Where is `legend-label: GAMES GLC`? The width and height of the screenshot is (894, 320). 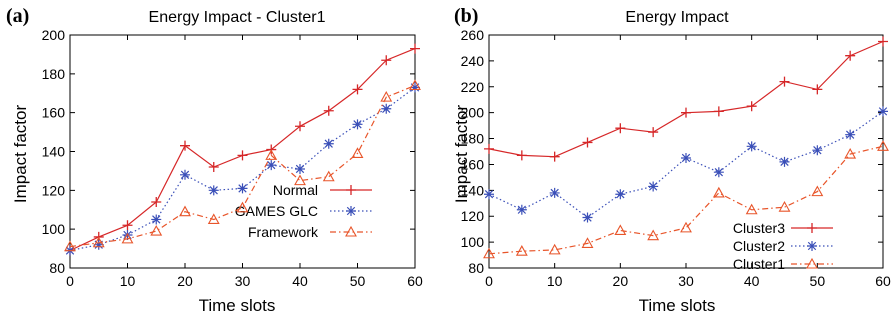 legend-label: GAMES GLC is located at coordinates (276, 211).